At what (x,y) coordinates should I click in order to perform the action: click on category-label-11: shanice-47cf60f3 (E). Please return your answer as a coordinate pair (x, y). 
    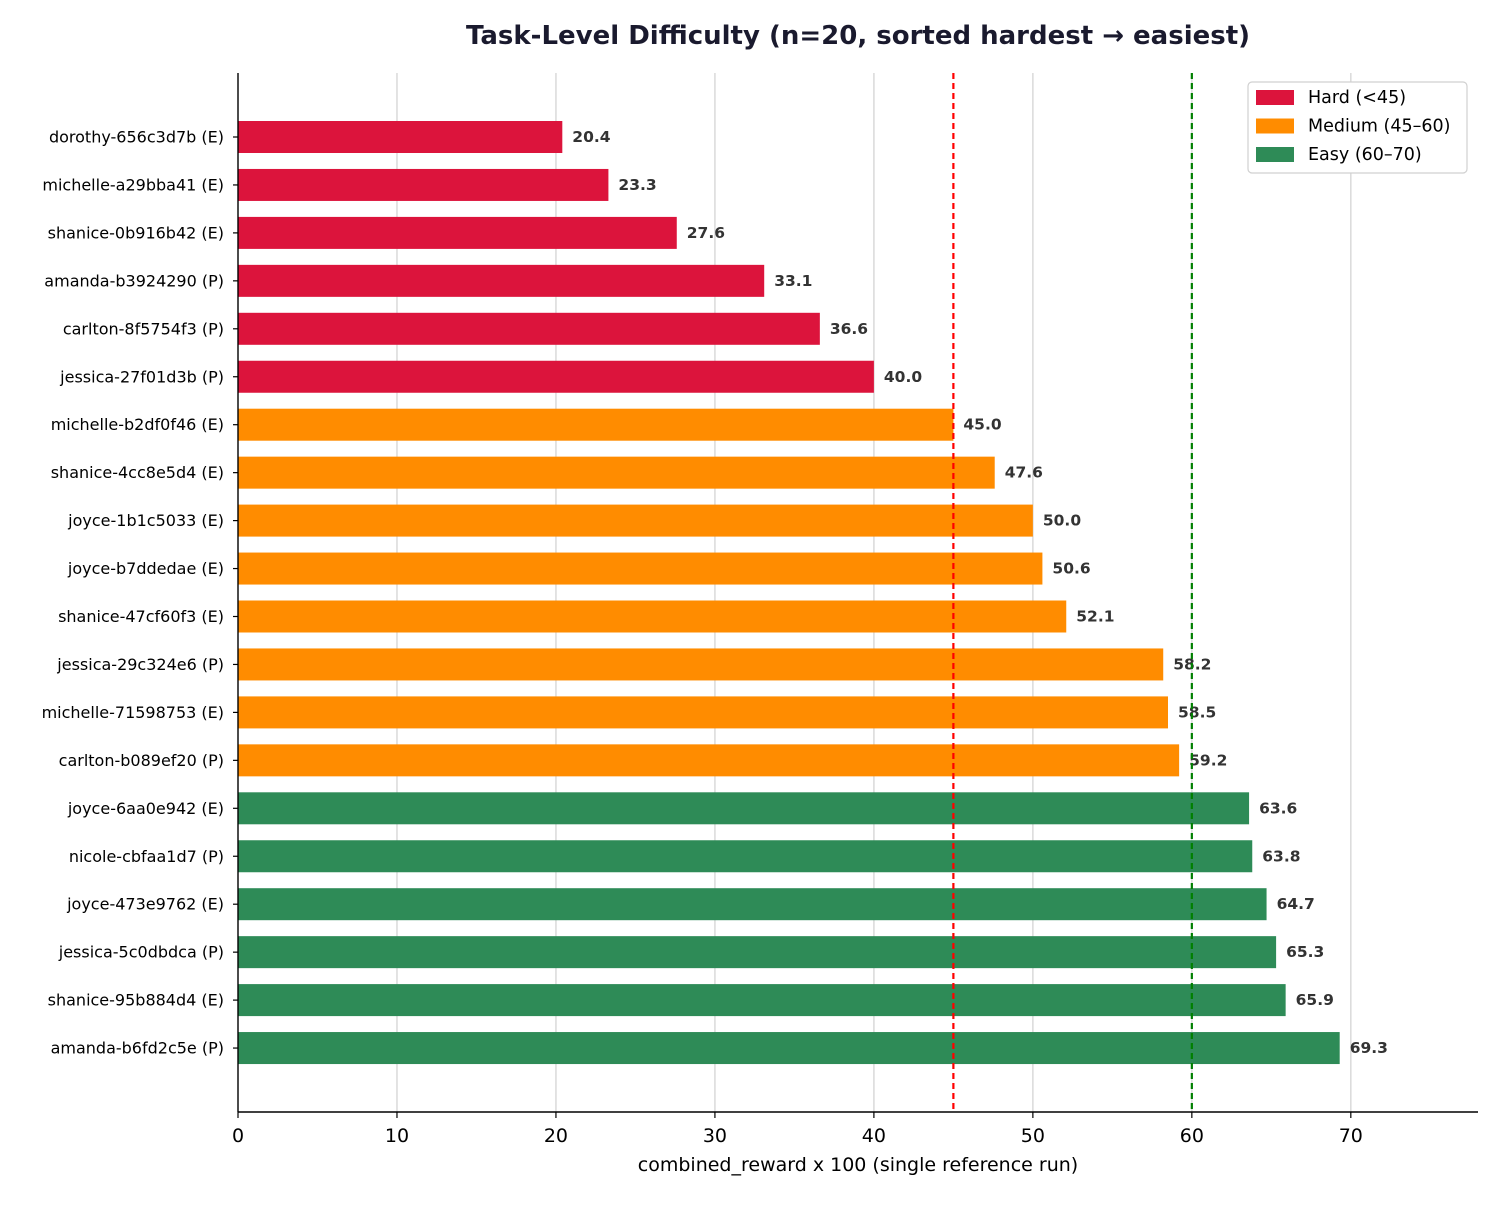
    Looking at the image, I should click on (141, 616).